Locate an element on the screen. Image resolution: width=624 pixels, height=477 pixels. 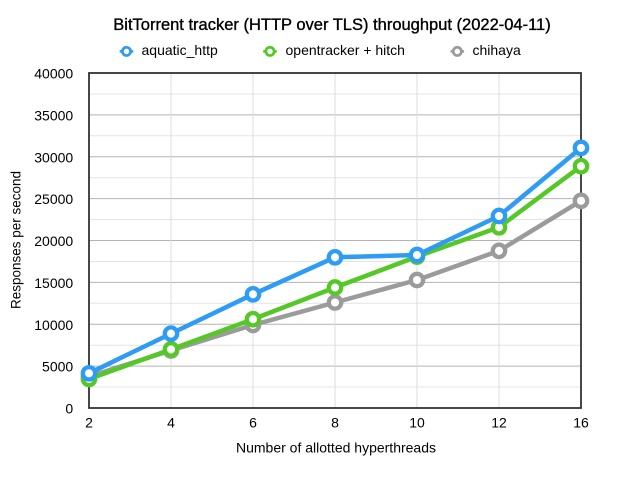
svg-text: 12 is located at coordinates (499, 423).